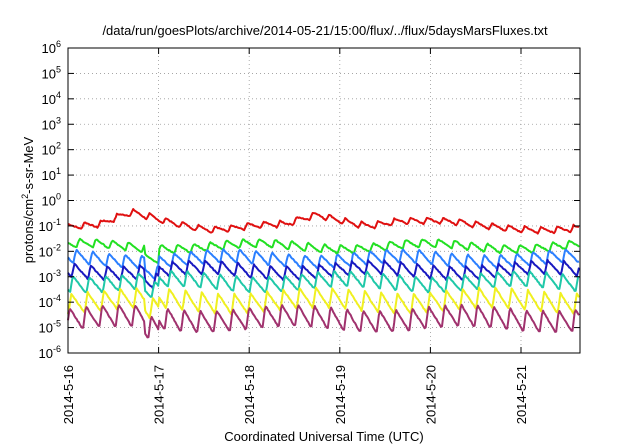  Describe the element at coordinates (340, 394) in the screenshot. I see `x-tick-label: 2014-5-19` at that location.